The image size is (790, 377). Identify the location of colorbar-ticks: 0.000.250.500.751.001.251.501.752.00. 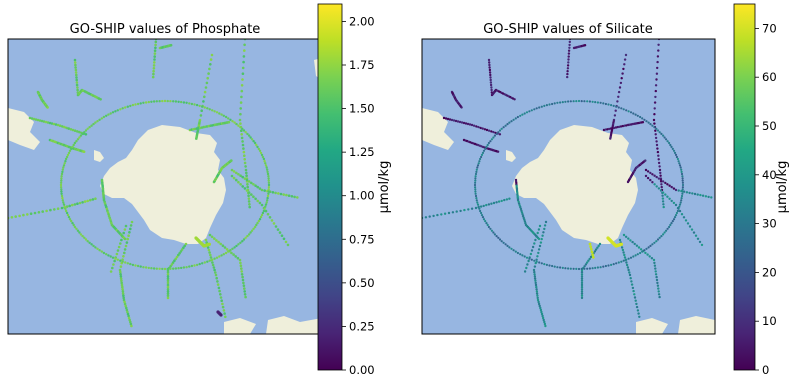
(358, 195).